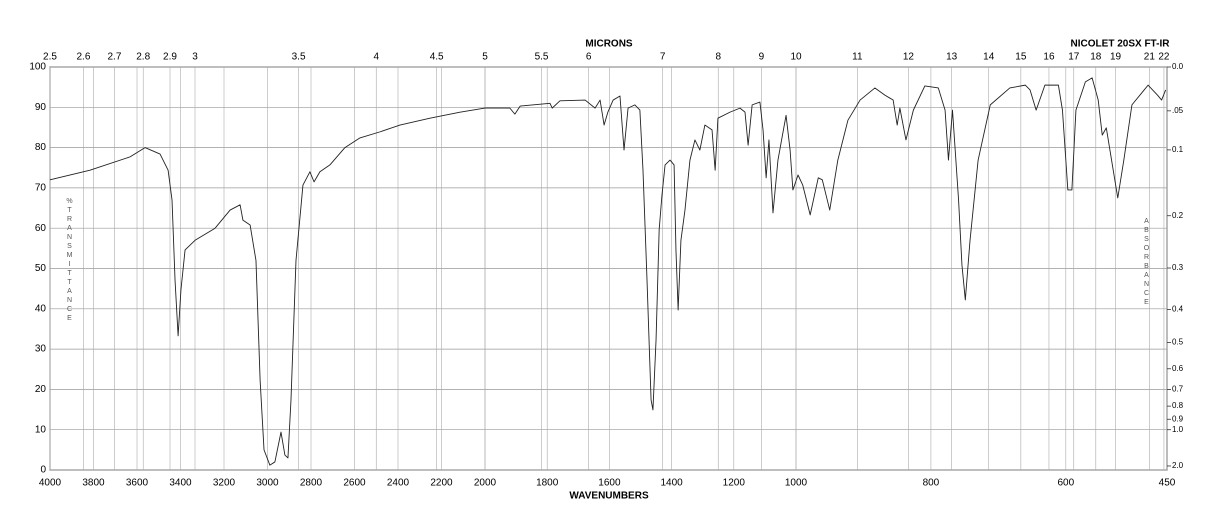 This screenshot has width=1218, height=528. Describe the element at coordinates (952, 57) in the screenshot. I see `x2-tick-label: 13` at that location.